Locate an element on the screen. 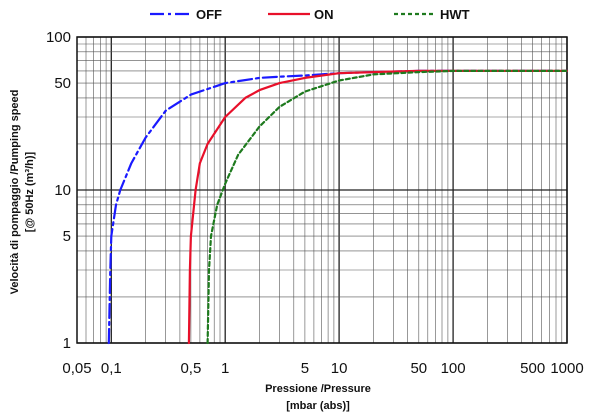  x-tick-label: 100 is located at coordinates (453, 368).